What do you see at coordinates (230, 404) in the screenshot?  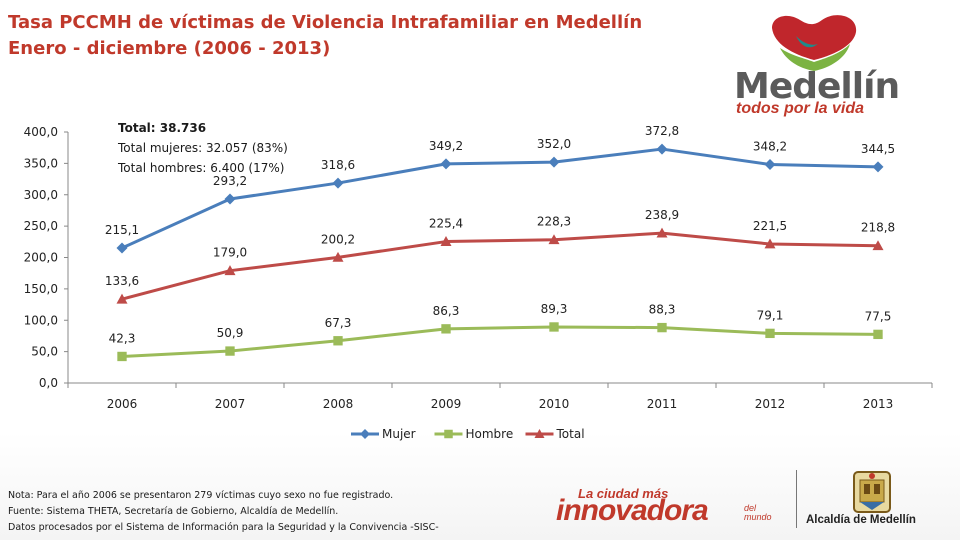 I see `x-tick-label: 2007` at bounding box center [230, 404].